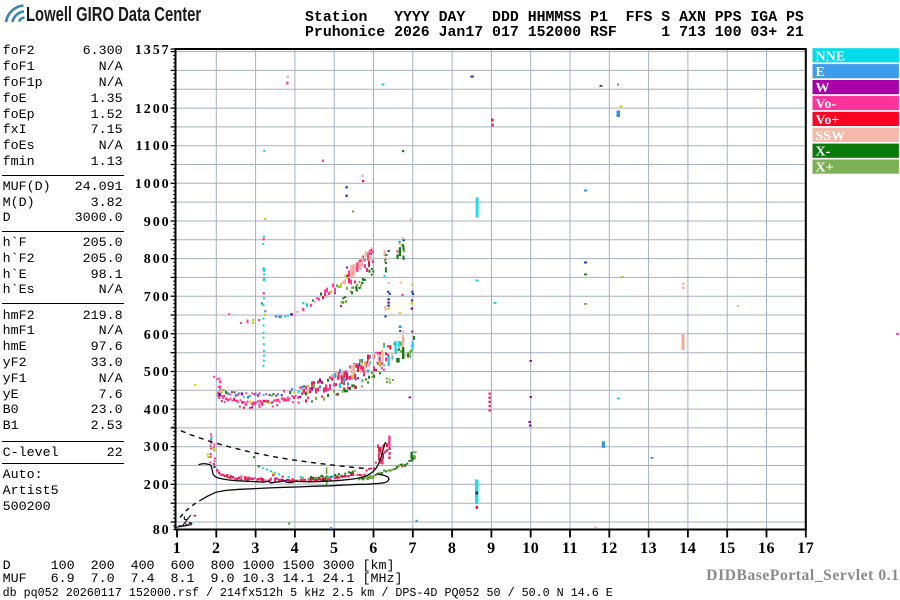 Image resolution: width=900 pixels, height=600 pixels. What do you see at coordinates (831, 136) in the screenshot?
I see `svg-text: SSW` at bounding box center [831, 136].